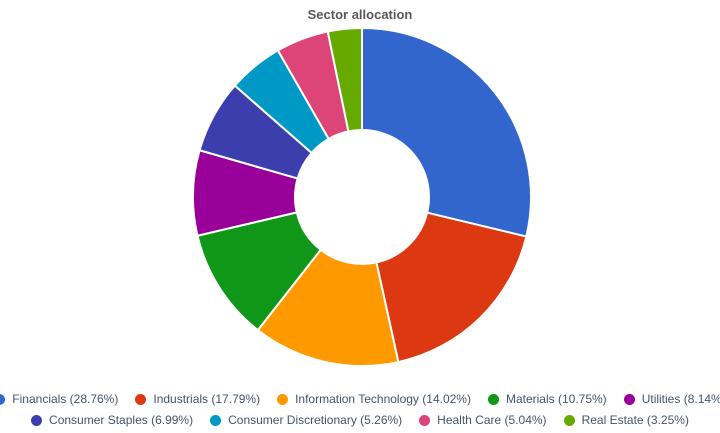  I want to click on legend-label: Health Care (5.04%), so click(492, 420).